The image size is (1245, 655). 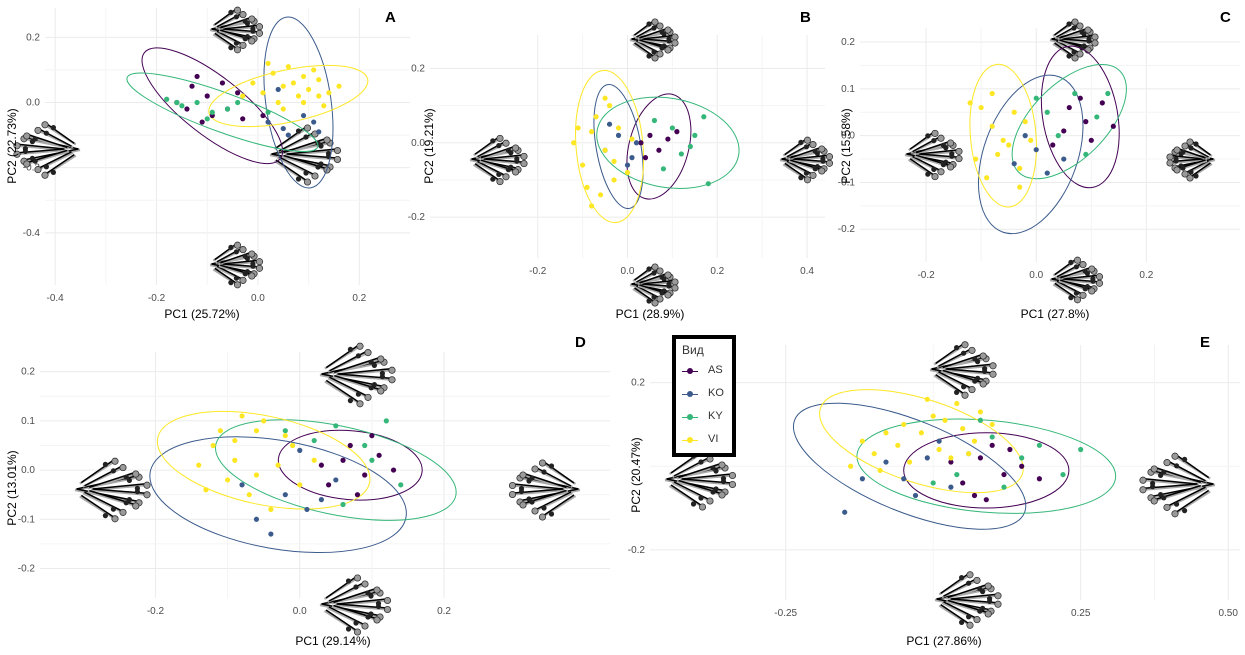 I want to click on legend-label-ky: KY, so click(x=715, y=416).